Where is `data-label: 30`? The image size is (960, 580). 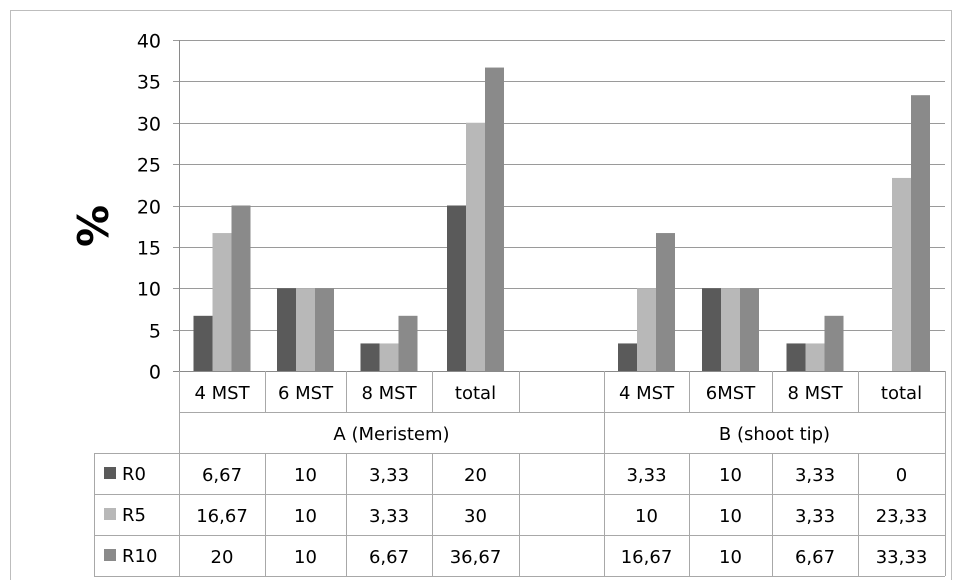 data-label: 30 is located at coordinates (475, 516).